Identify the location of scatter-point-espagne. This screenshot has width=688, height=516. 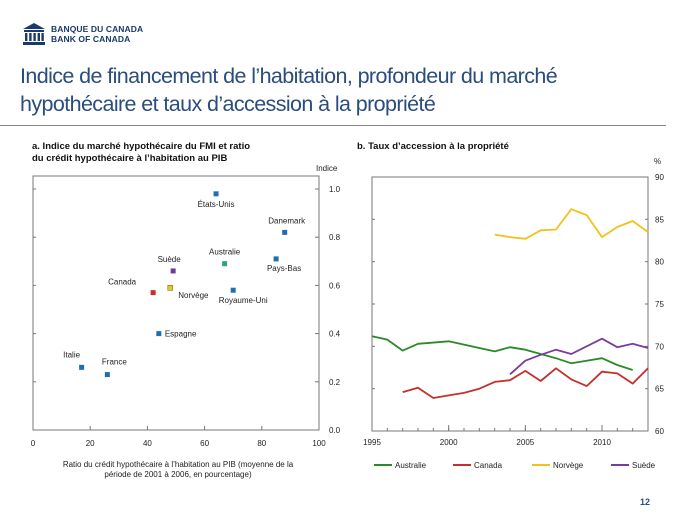
(159, 334).